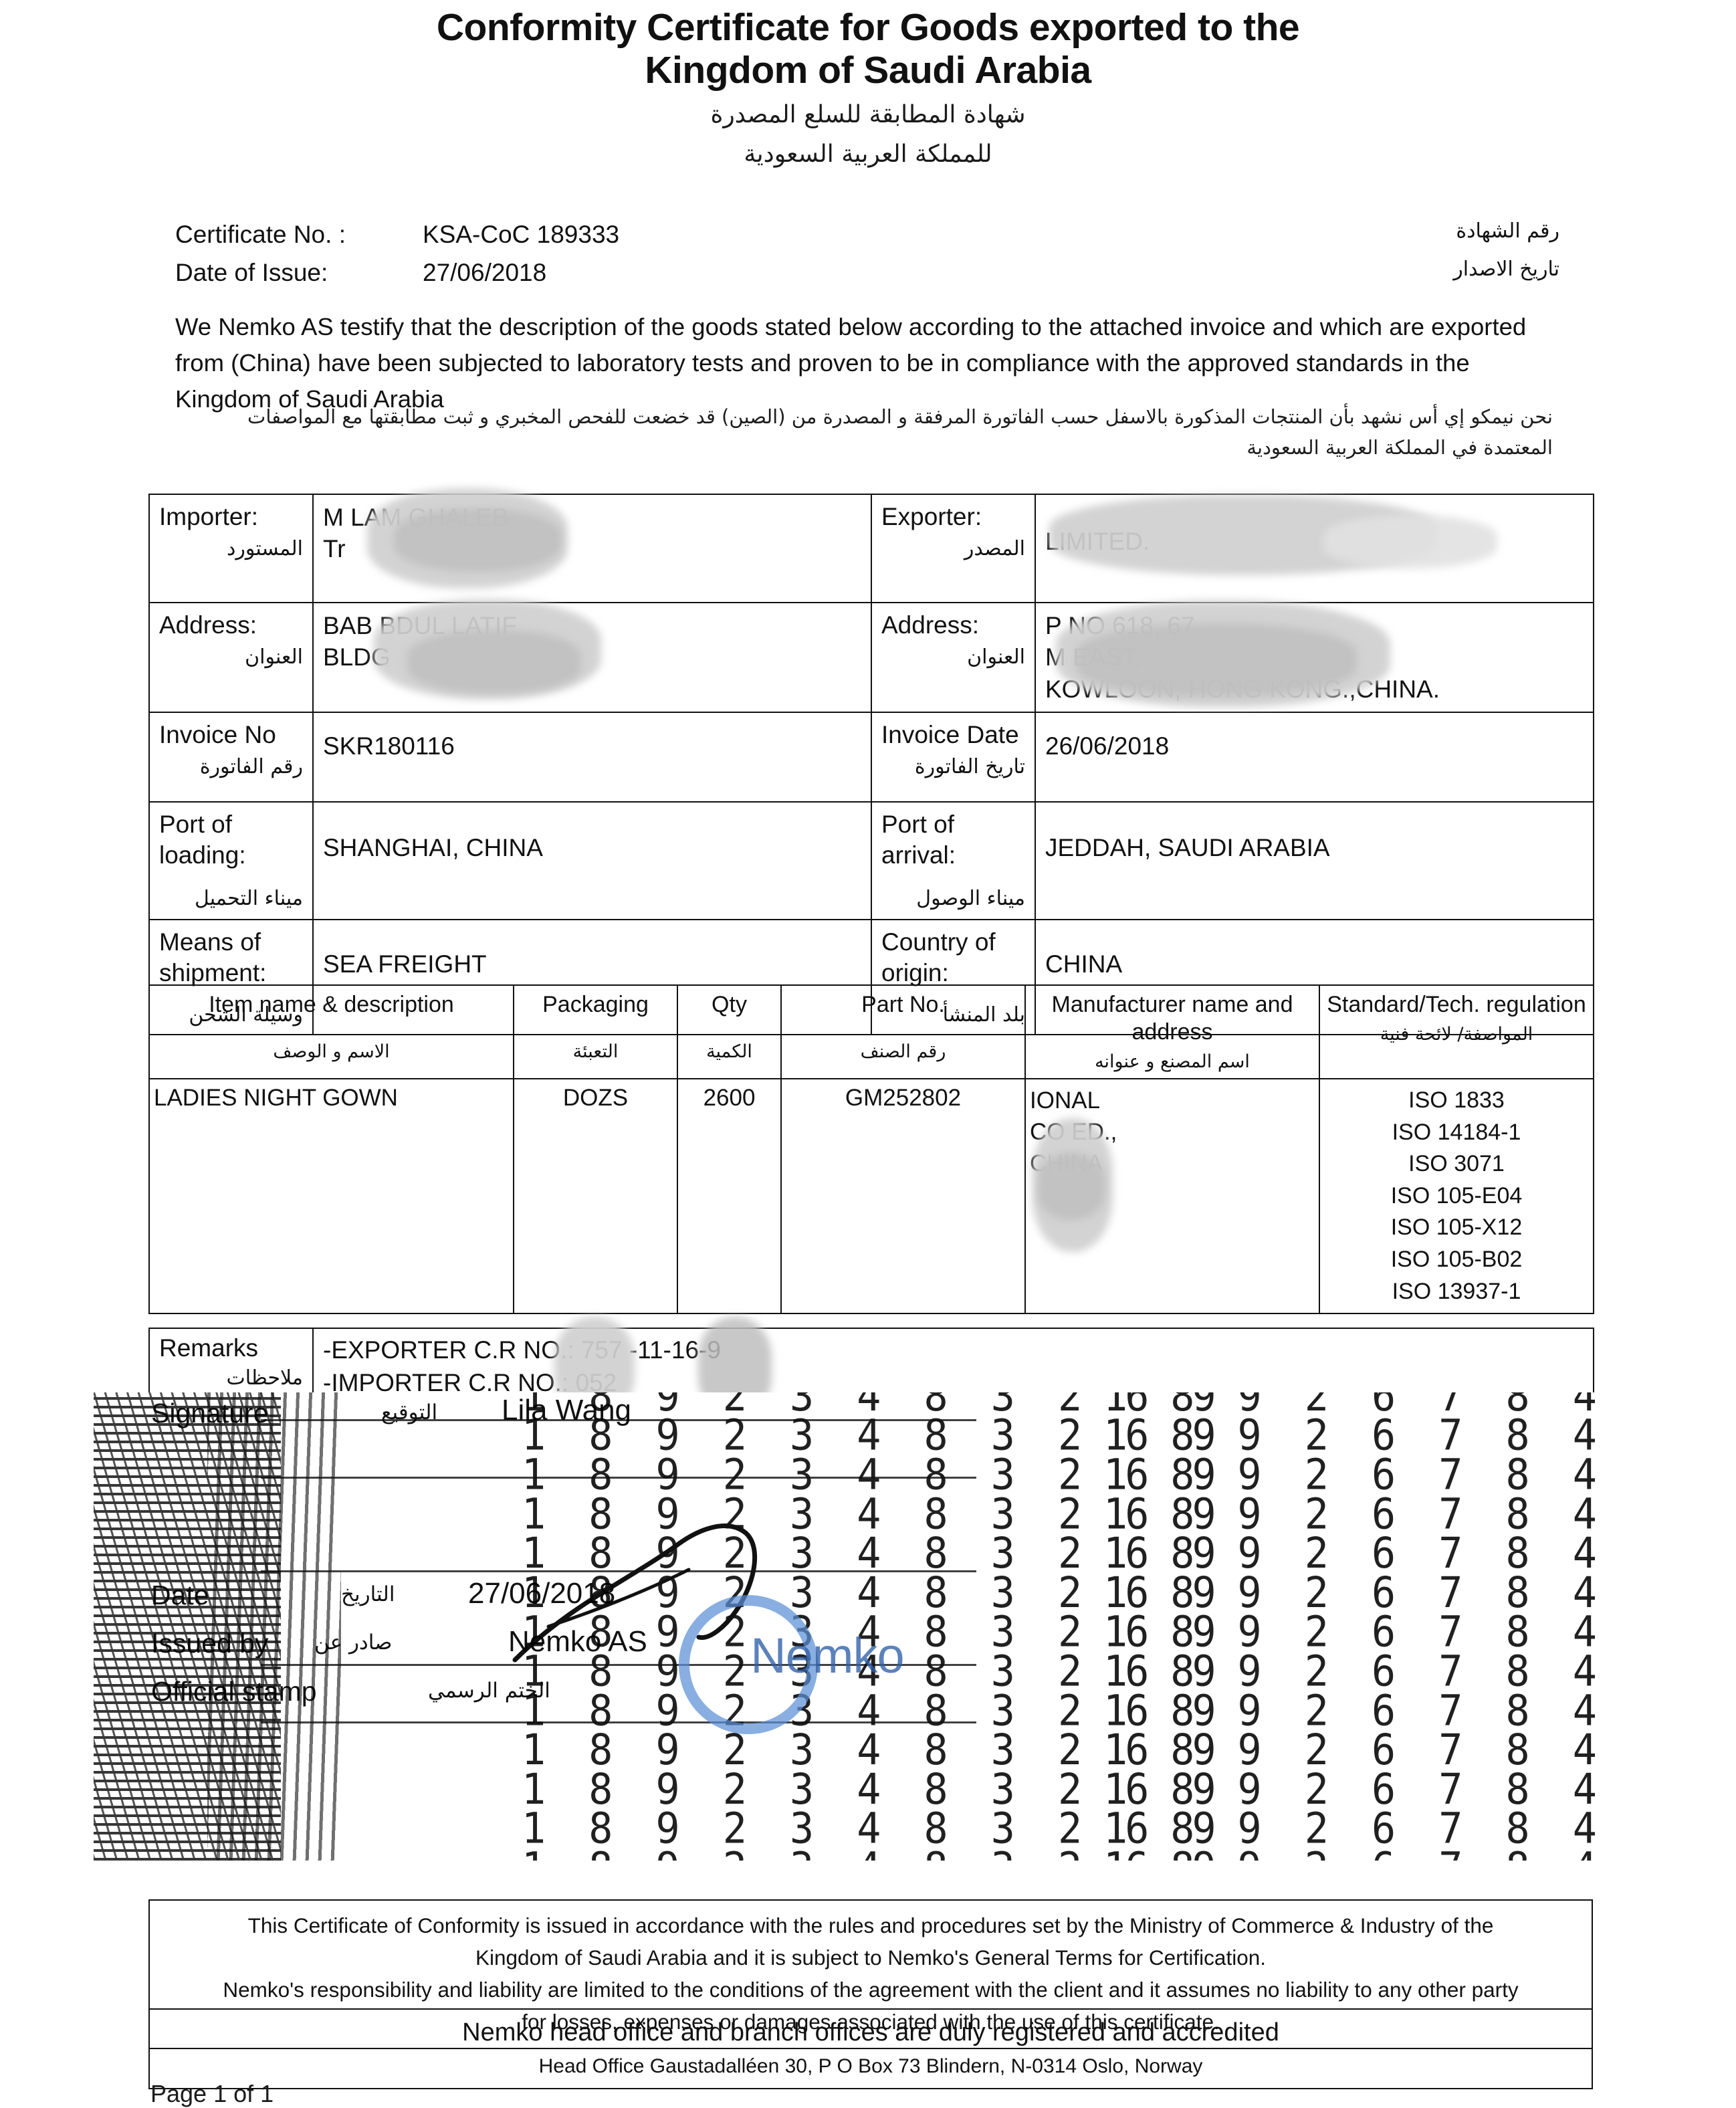 The height and width of the screenshot is (2108, 1736). What do you see at coordinates (1314, 861) in the screenshot?
I see `port-arrival-value: JEDDAH, SAUDI ARABIA` at bounding box center [1314, 861].